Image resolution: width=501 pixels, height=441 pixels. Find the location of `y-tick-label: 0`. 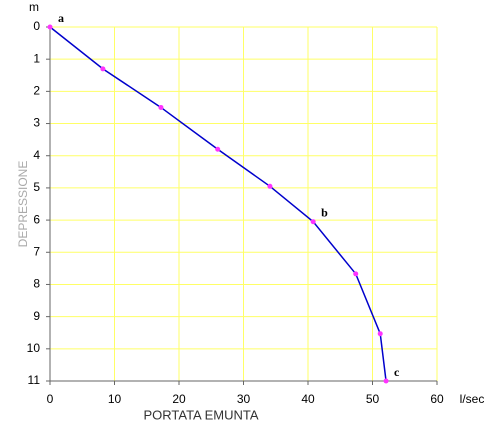

y-tick-label: 0 is located at coordinates (36, 26).